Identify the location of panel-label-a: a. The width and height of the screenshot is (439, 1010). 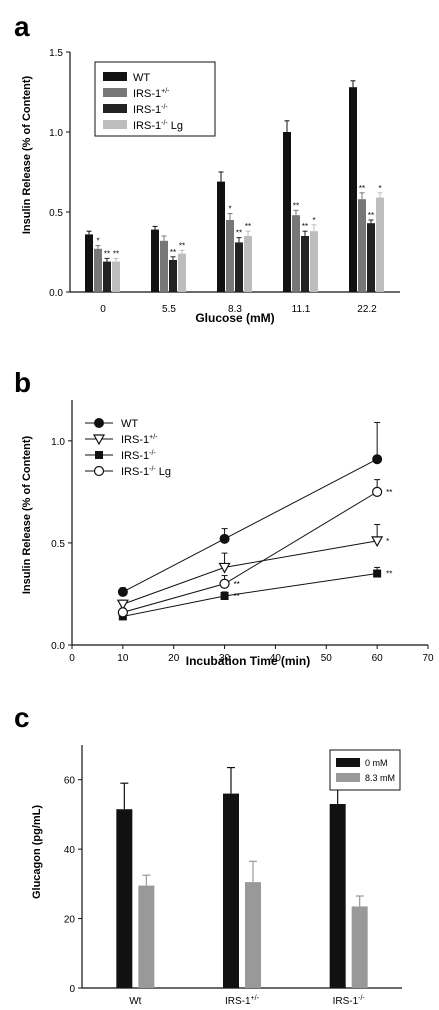
(22, 26).